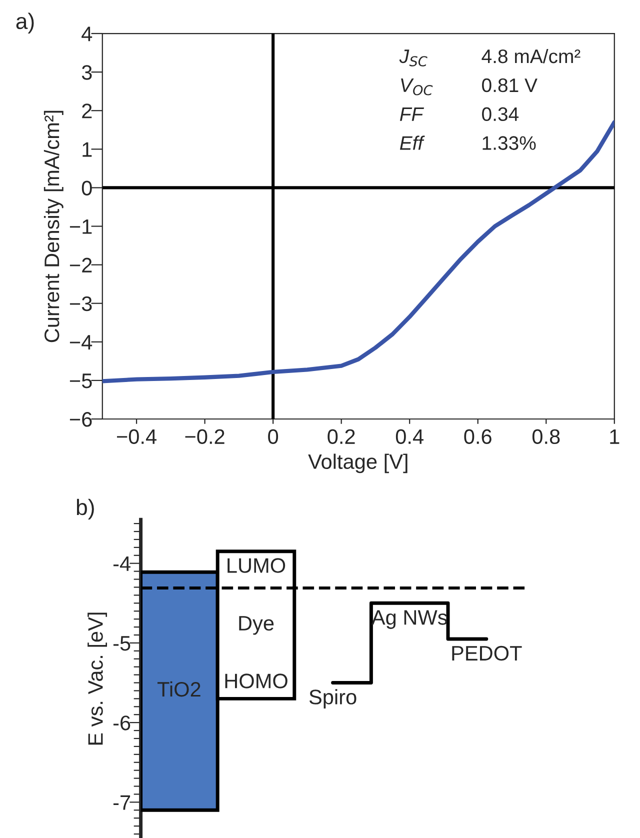 This screenshot has width=640, height=838. Describe the element at coordinates (509, 143) in the screenshot. I see `annotation: 1.33%` at that location.